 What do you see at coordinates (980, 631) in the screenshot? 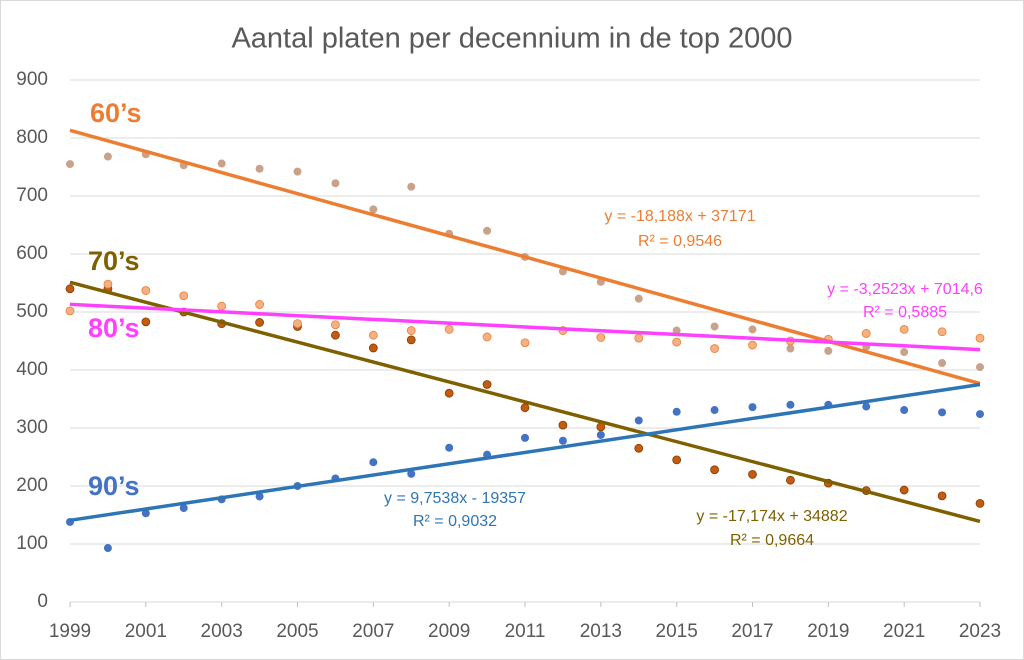
I see `x-tick-label: 2023` at bounding box center [980, 631].